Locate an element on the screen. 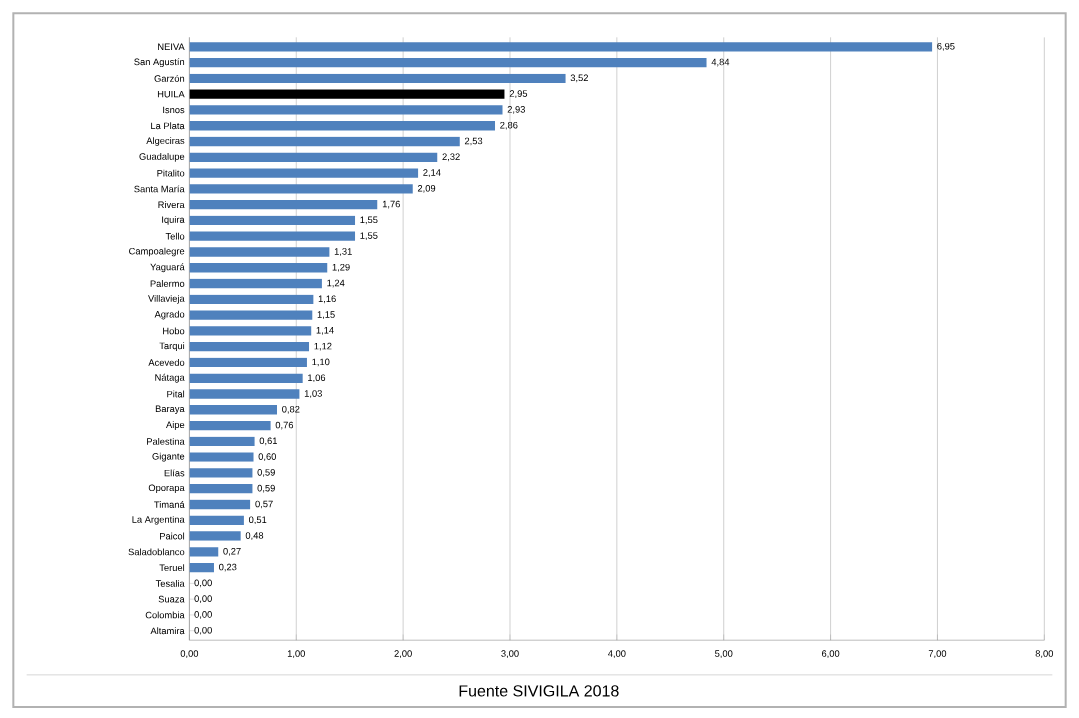  y-tick-label: NEIVA is located at coordinates (171, 47).